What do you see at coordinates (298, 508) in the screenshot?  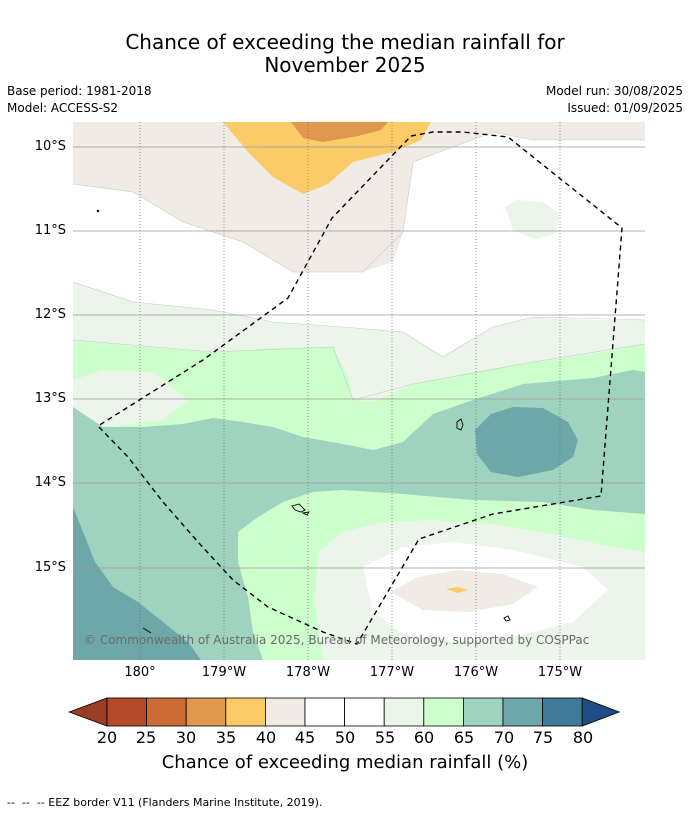 I see `island-central` at bounding box center [298, 508].